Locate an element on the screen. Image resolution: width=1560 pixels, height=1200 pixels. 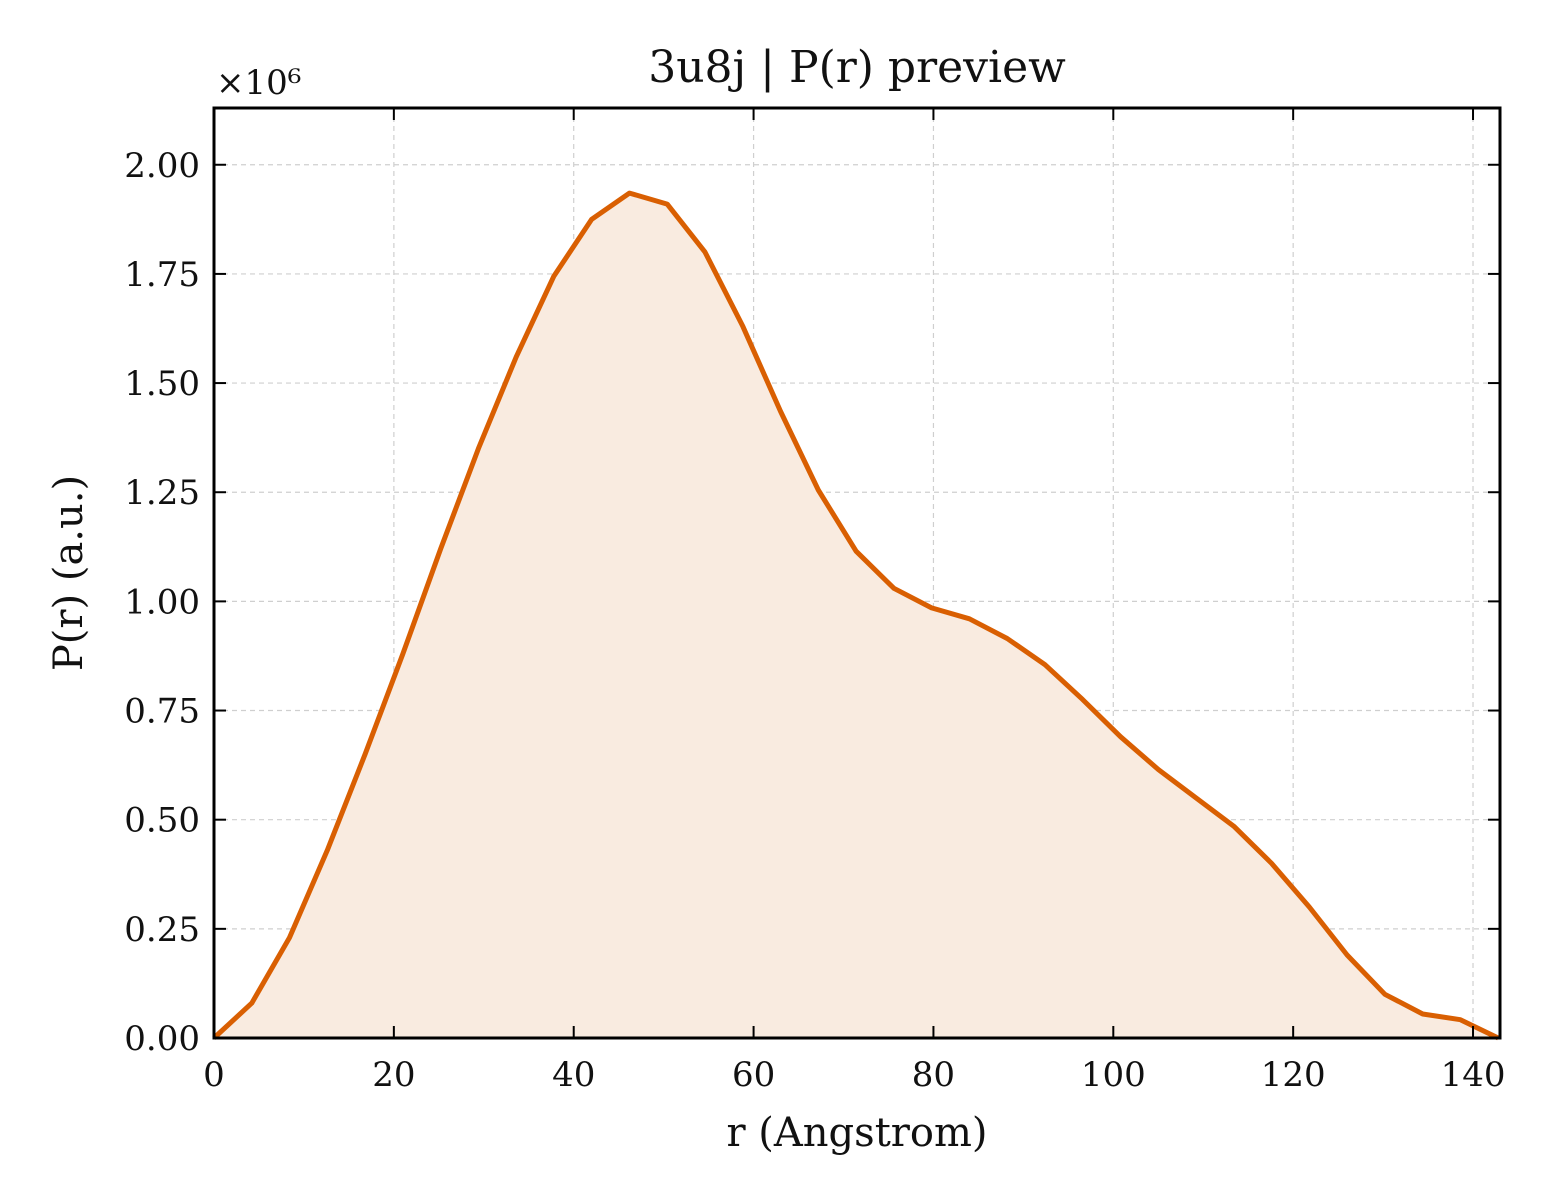
x-tick-label: 60 is located at coordinates (753, 1075).